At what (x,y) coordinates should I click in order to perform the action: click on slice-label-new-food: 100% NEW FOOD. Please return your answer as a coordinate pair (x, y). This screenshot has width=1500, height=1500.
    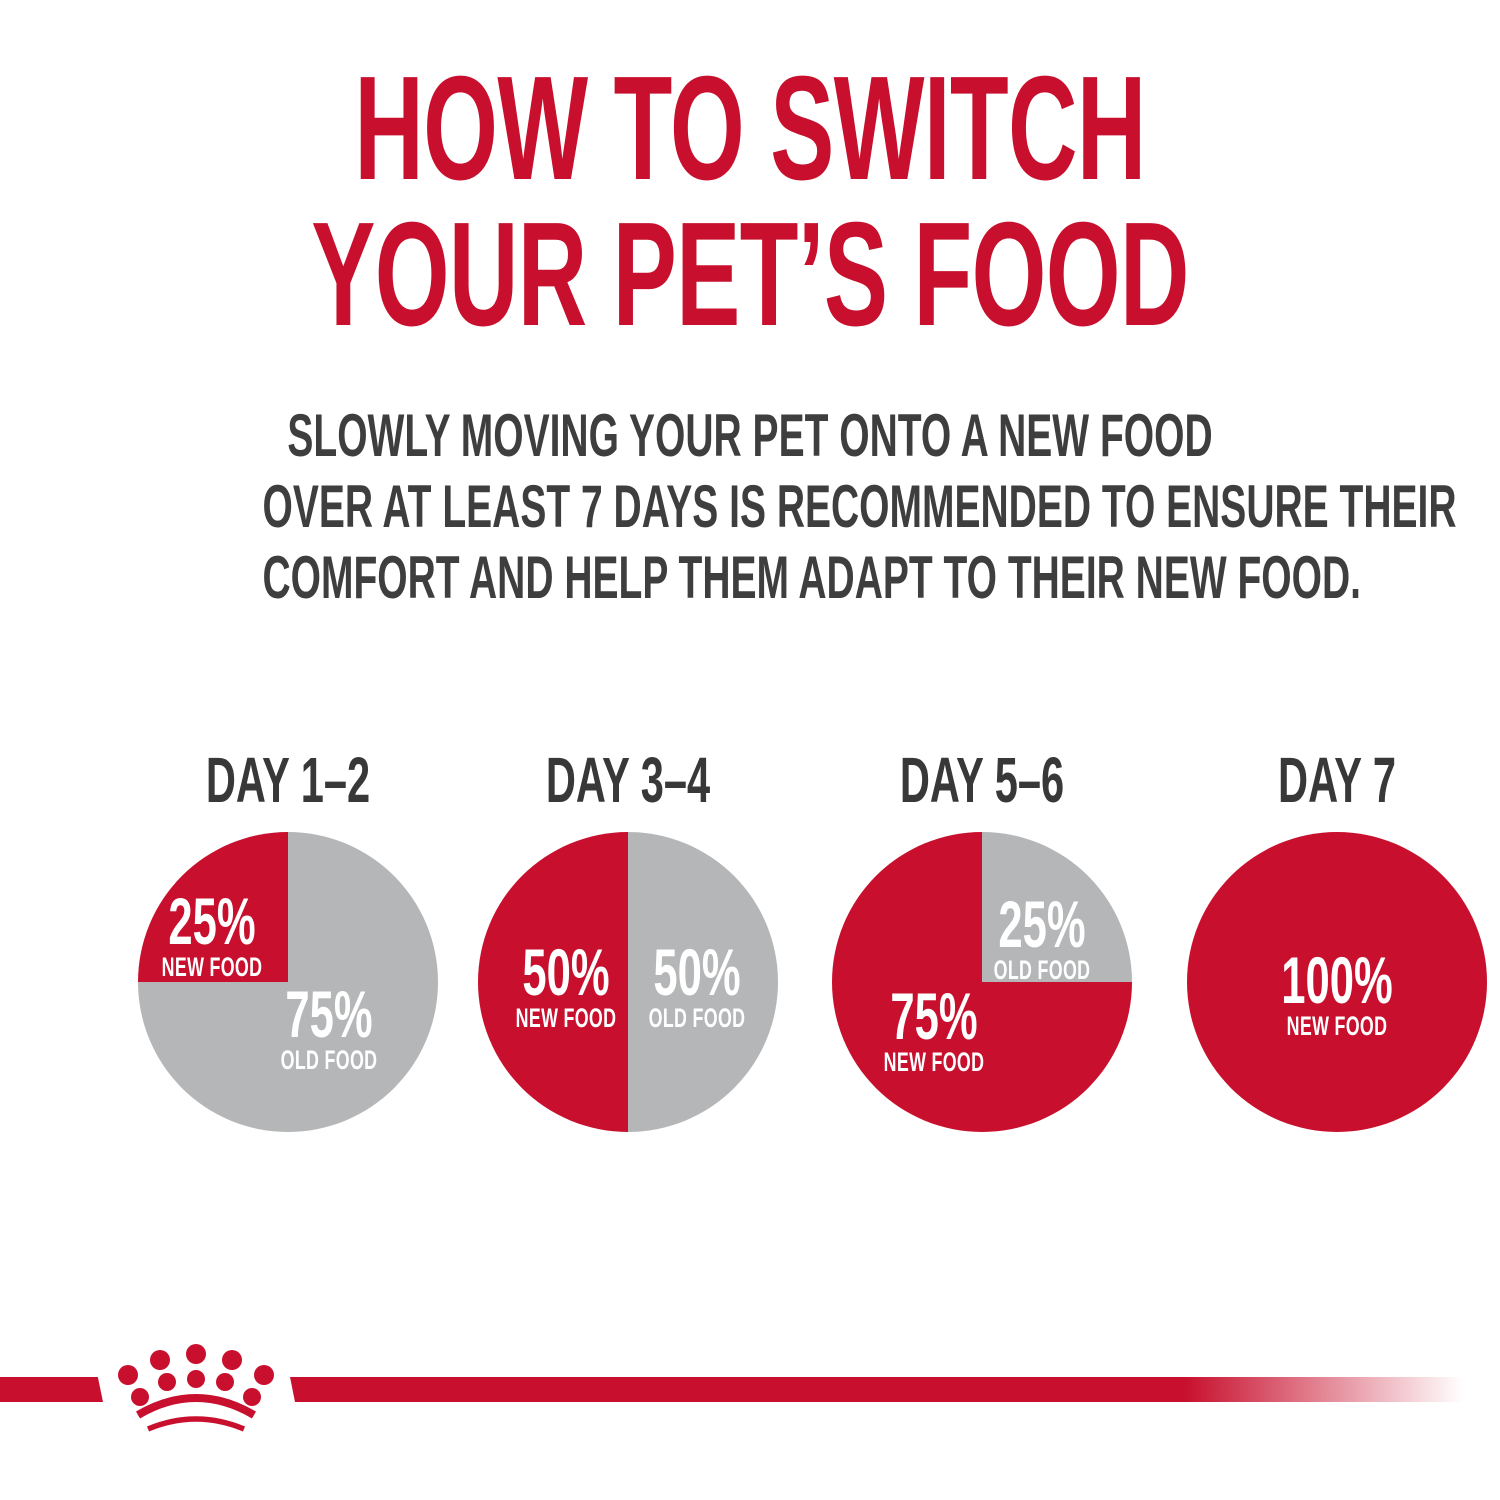
    Looking at the image, I should click on (1337, 992).